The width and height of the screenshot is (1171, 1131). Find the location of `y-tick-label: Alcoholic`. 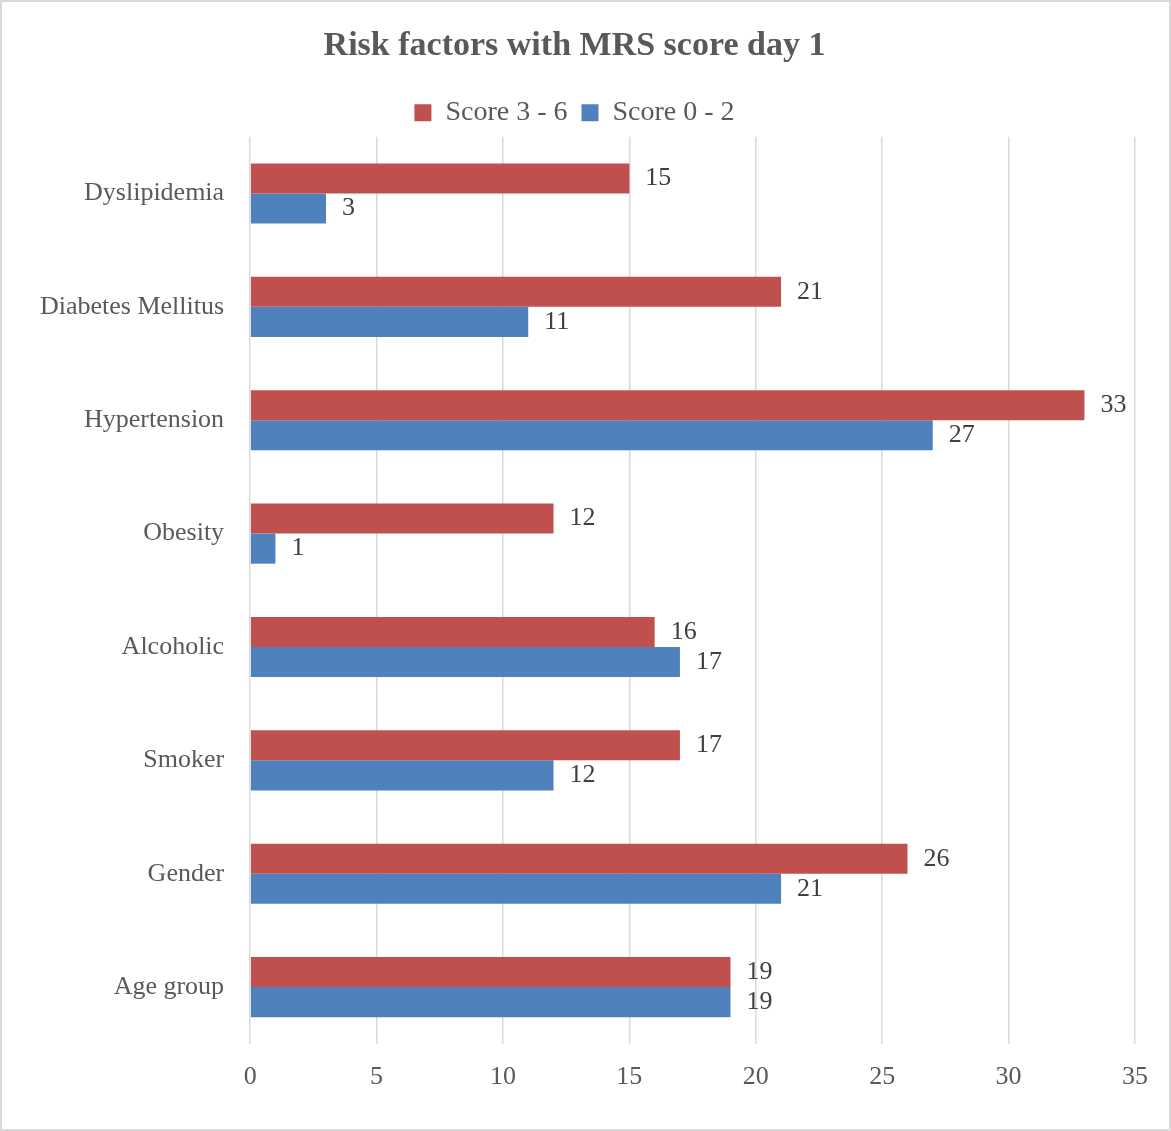

y-tick-label: Alcoholic is located at coordinates (173, 645).